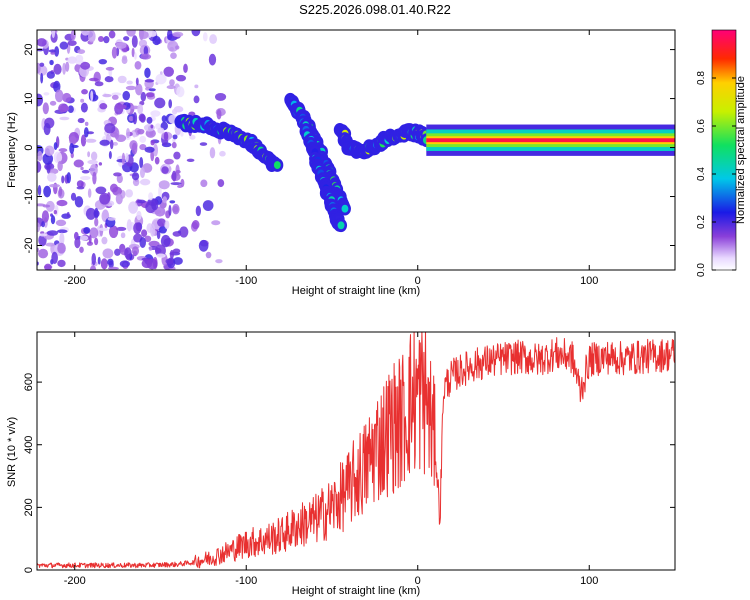 This screenshot has height=600, width=750. Describe the element at coordinates (29, 98) in the screenshot. I see `spectrogram-ytick-label: 10` at that location.